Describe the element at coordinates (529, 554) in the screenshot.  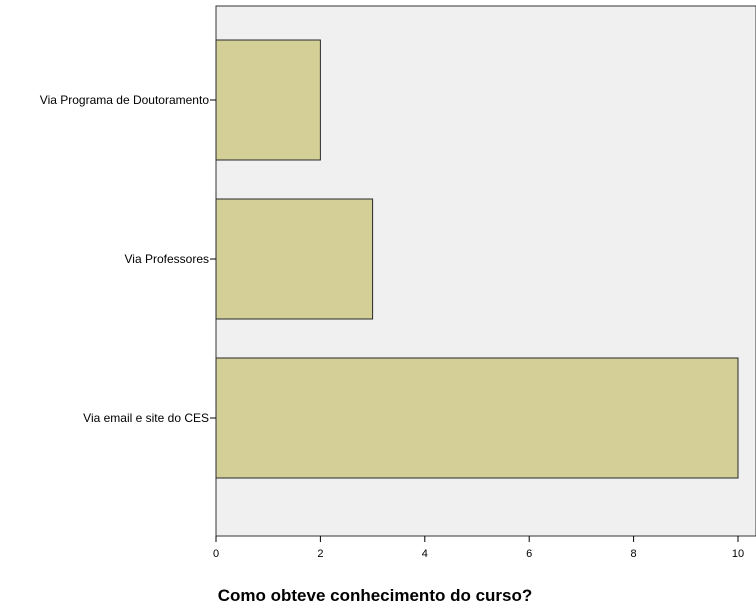
I see `x-tick-label-3: 6` at that location.